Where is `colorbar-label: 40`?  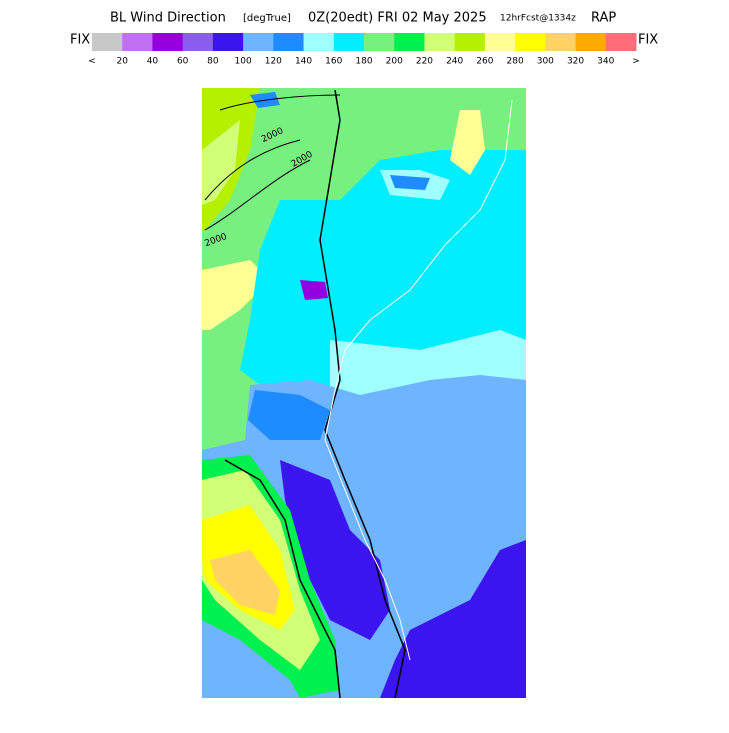 colorbar-label: 40 is located at coordinates (153, 62).